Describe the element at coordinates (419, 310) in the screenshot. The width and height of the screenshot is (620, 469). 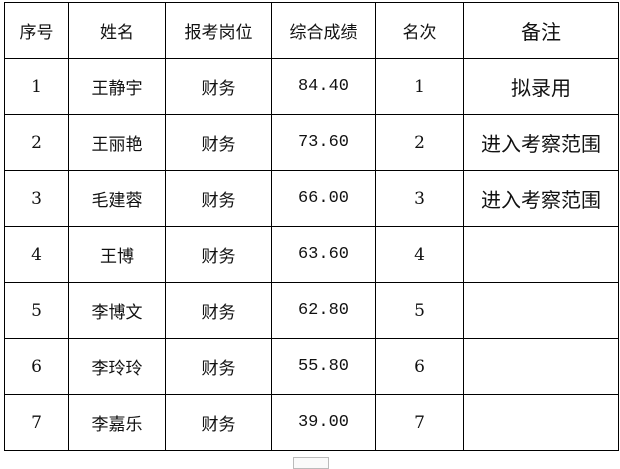
I see `cell-rank: 5` at that location.